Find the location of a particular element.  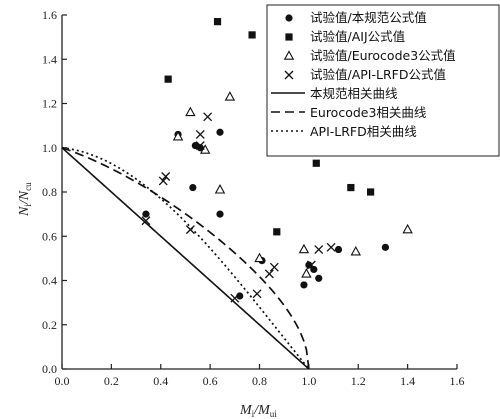

legend-item: 本规范相关曲线 is located at coordinates (334, 93).